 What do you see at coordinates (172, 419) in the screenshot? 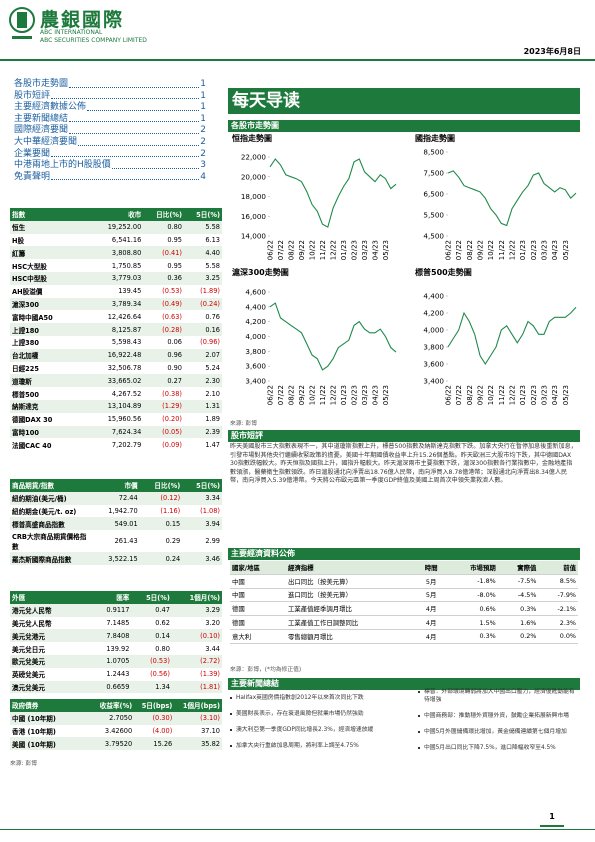
I see `table-cell: (0.20)` at bounding box center [172, 419].